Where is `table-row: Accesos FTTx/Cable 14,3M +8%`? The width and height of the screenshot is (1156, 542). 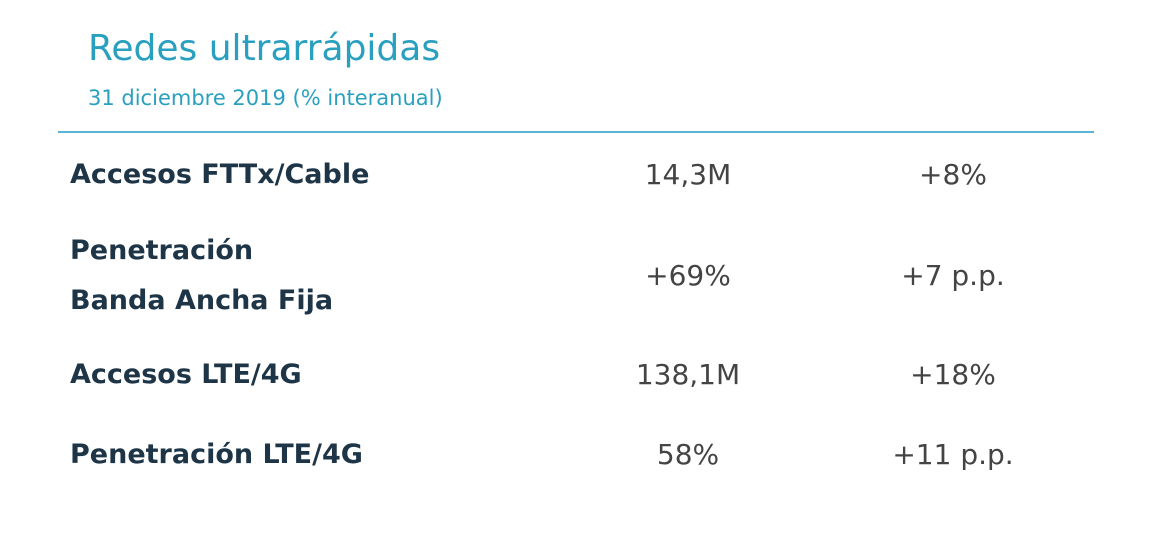 table-row: Accesos FTTx/Cable 14,3M +8% is located at coordinates (578, 175).